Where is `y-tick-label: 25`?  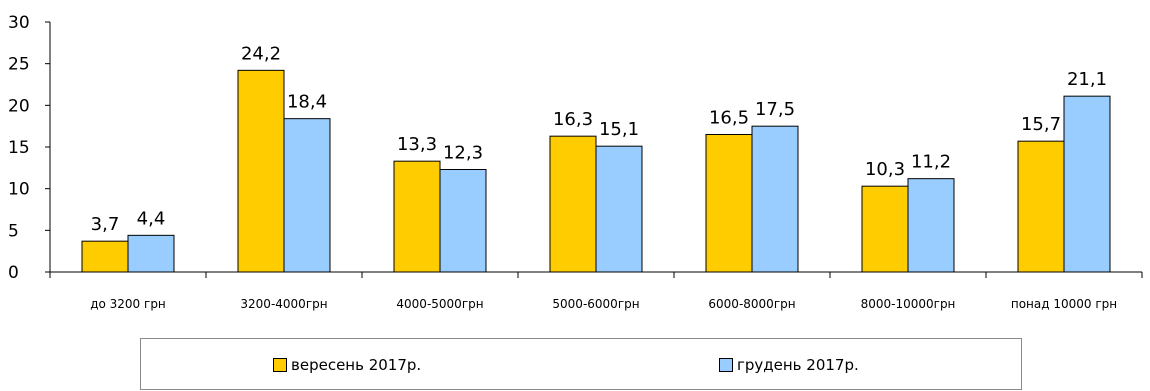 y-tick-label: 25 is located at coordinates (19, 65).